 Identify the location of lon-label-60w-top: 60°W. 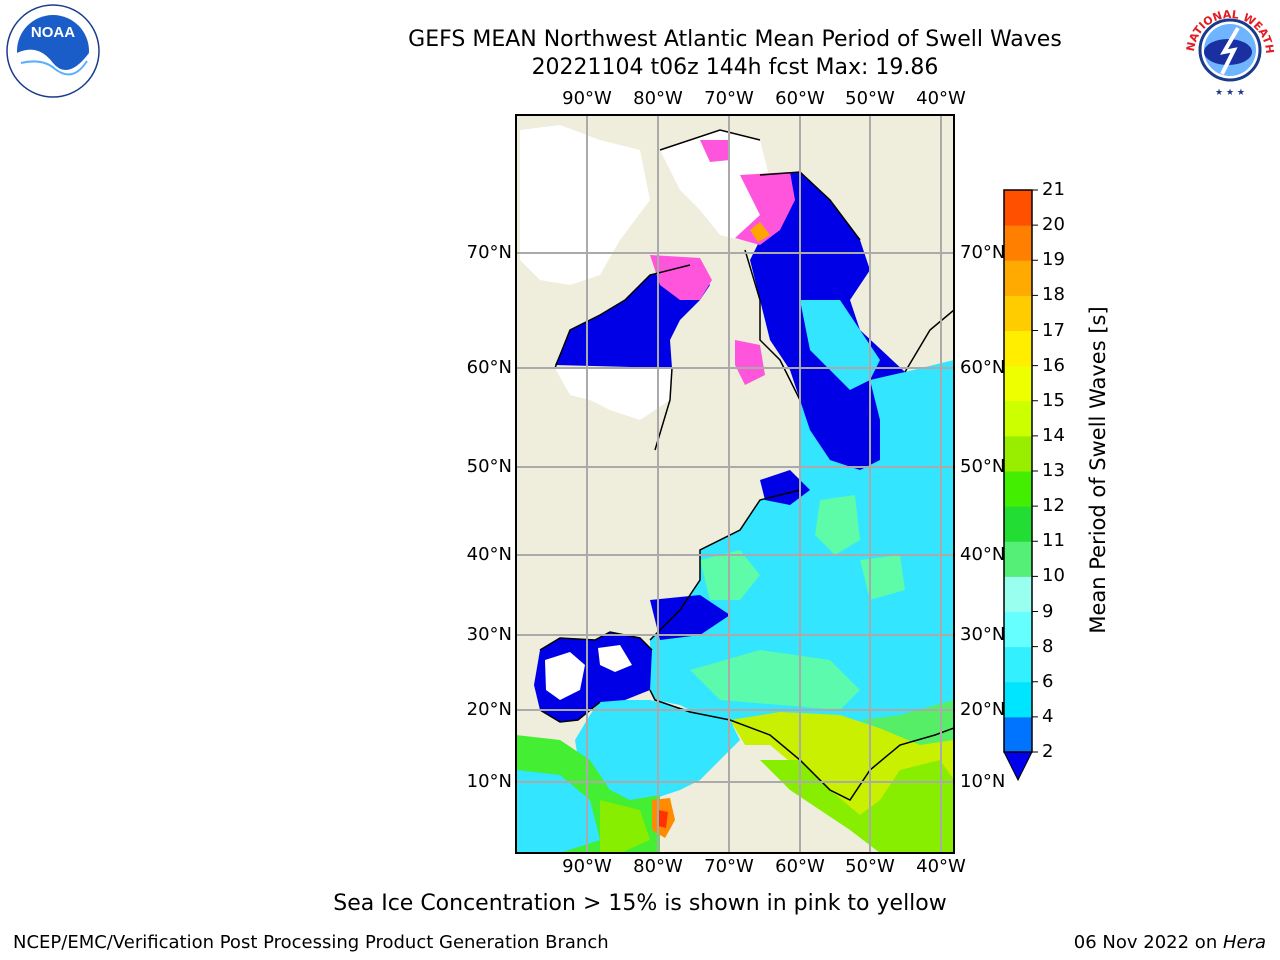
(800, 98).